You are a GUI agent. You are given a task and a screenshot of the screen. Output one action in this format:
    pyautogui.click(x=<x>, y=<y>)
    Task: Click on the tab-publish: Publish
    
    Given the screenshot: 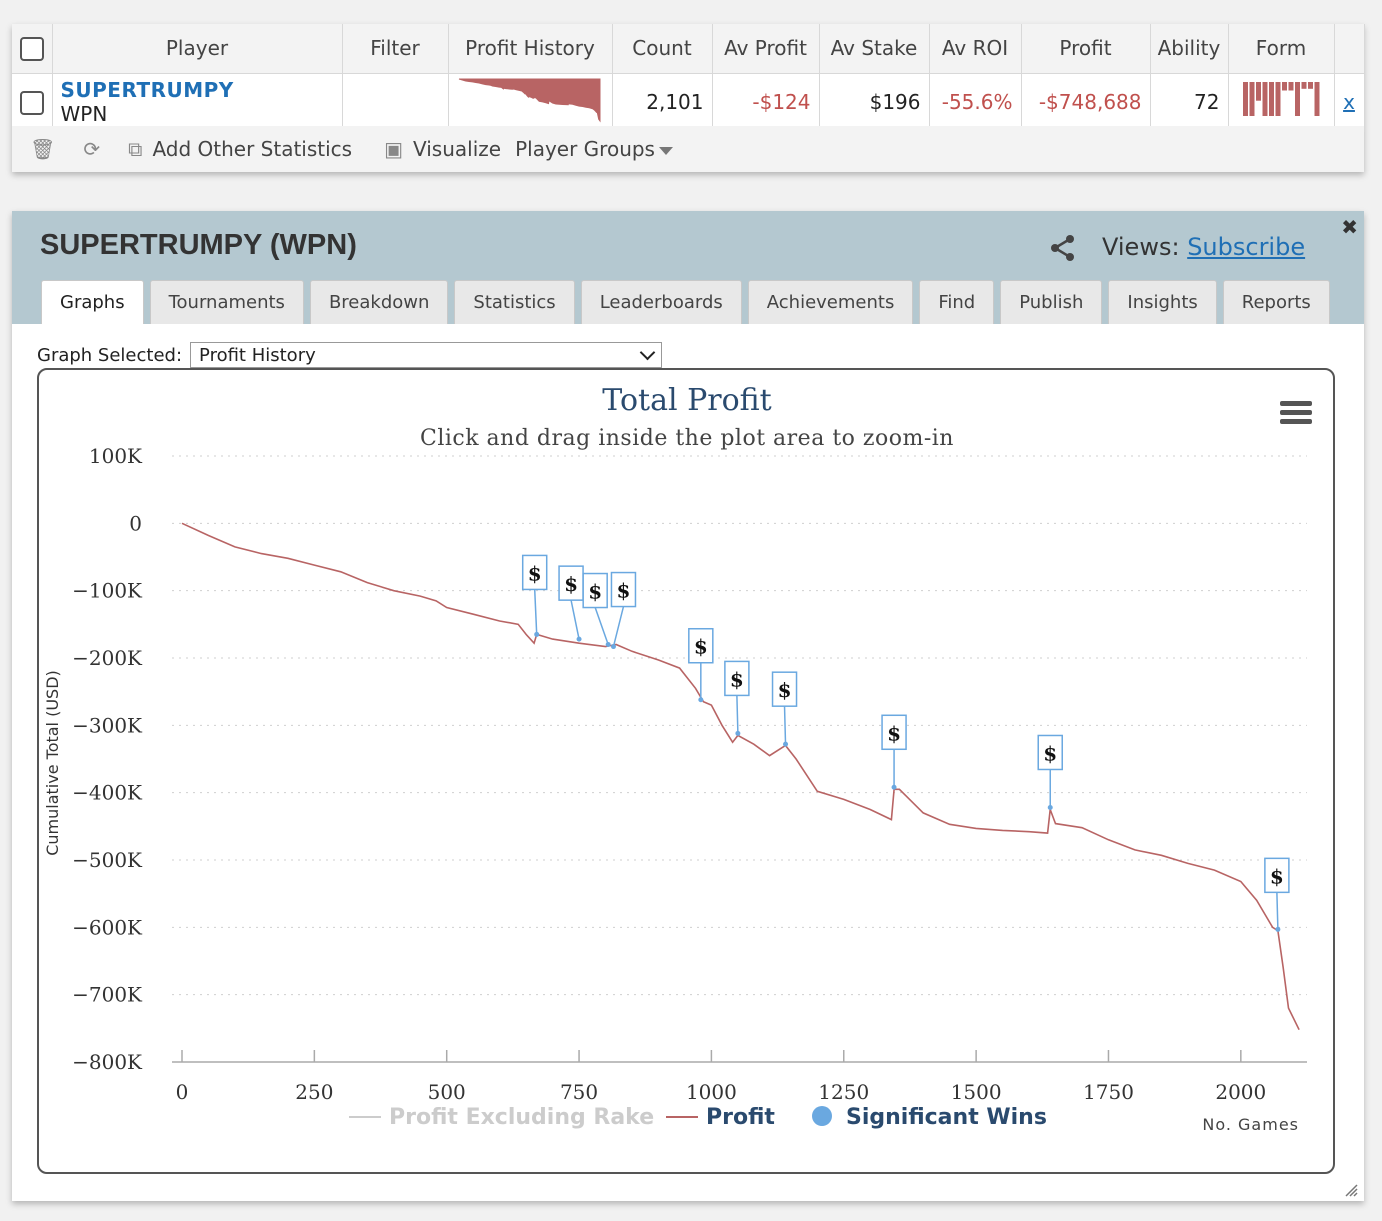 What is the action you would take?
    pyautogui.click(x=1051, y=302)
    